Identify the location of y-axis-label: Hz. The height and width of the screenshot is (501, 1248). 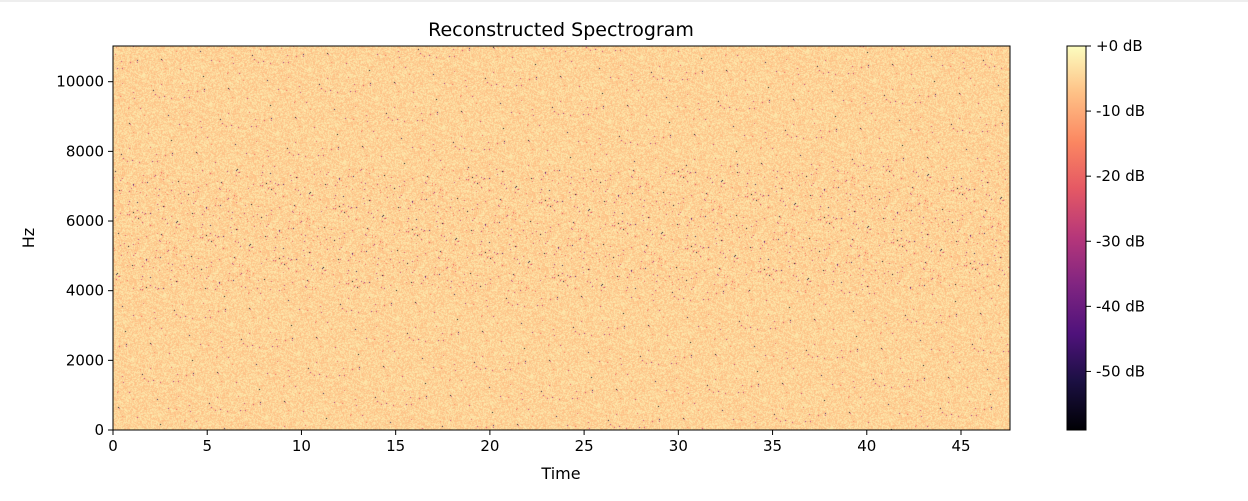
(28, 238).